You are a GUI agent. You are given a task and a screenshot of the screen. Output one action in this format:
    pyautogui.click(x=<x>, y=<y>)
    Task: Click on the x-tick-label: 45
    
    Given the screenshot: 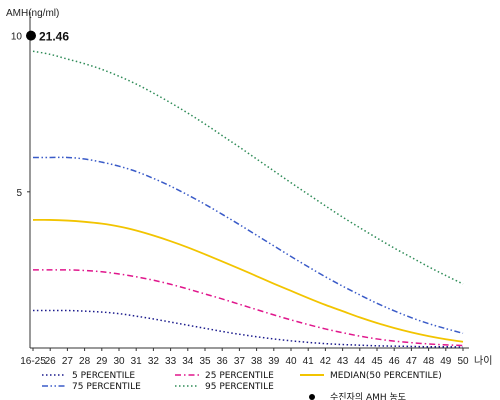 What is the action you would take?
    pyautogui.click(x=377, y=361)
    